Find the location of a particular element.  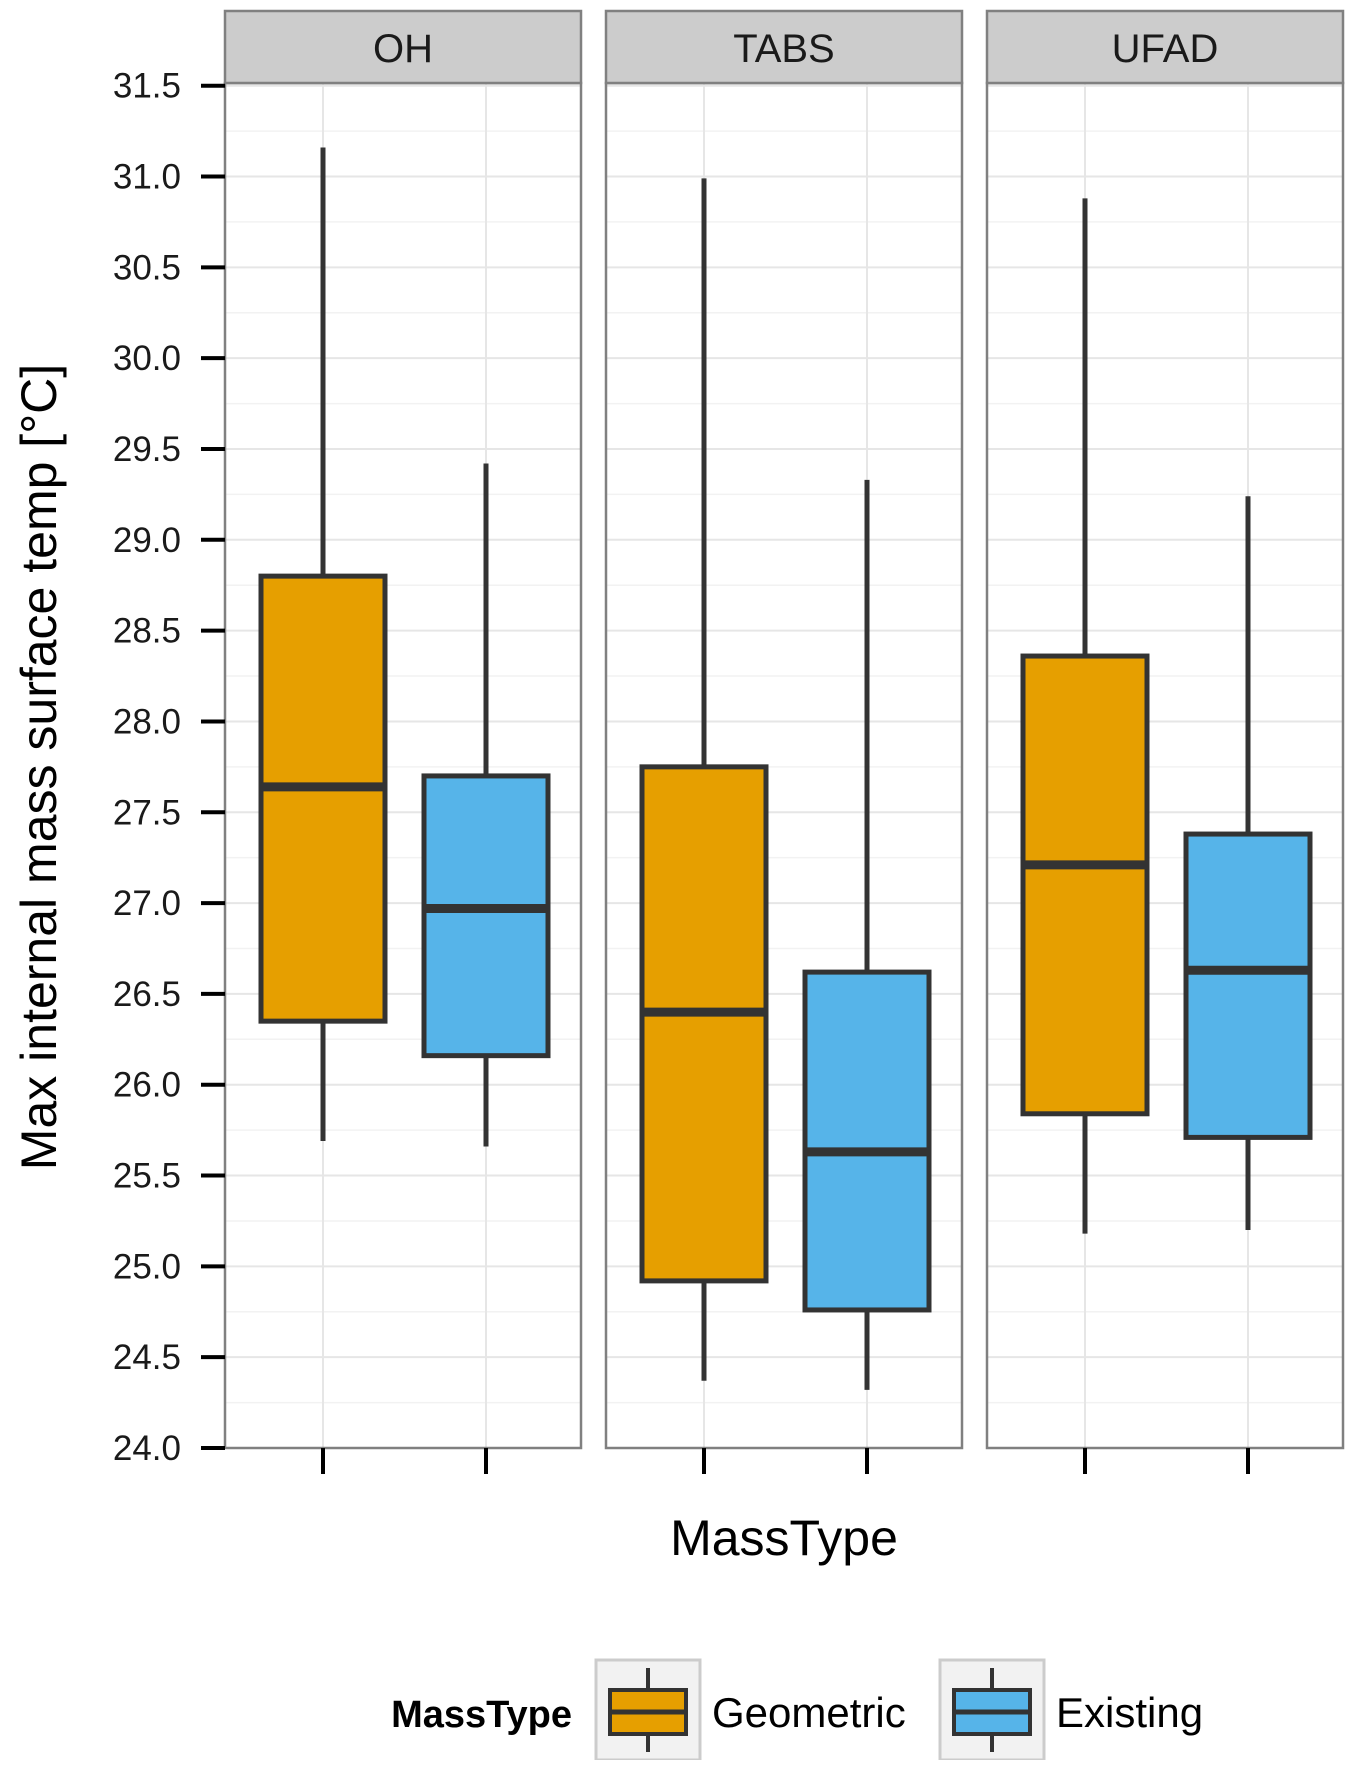

x-axis-title: MassType is located at coordinates (784, 1538).